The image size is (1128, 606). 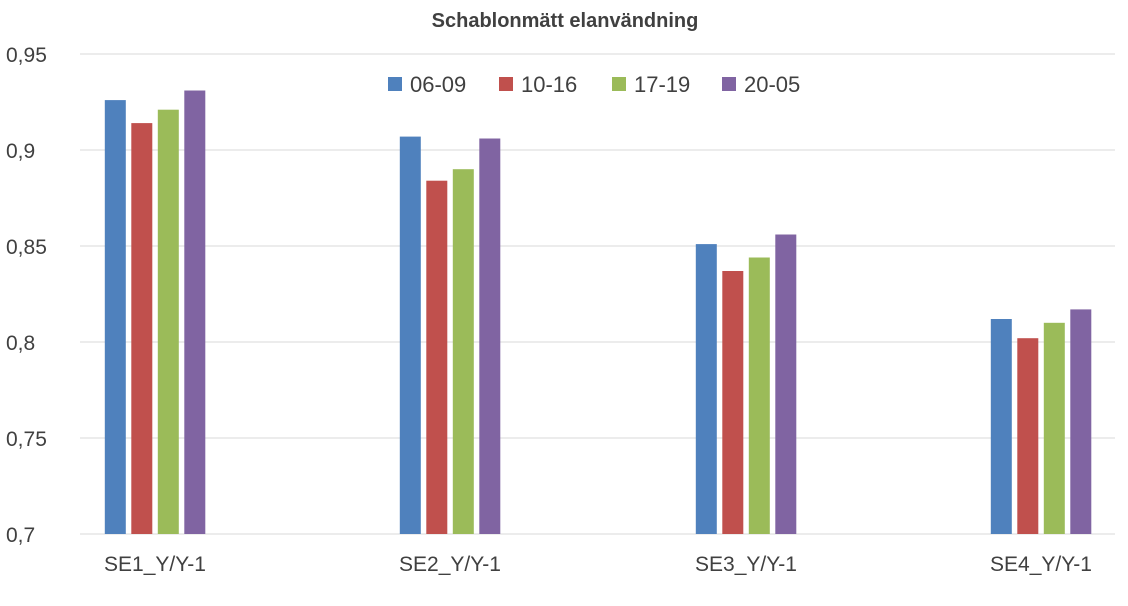 I want to click on y-tick-label: 0,7, so click(x=20, y=535).